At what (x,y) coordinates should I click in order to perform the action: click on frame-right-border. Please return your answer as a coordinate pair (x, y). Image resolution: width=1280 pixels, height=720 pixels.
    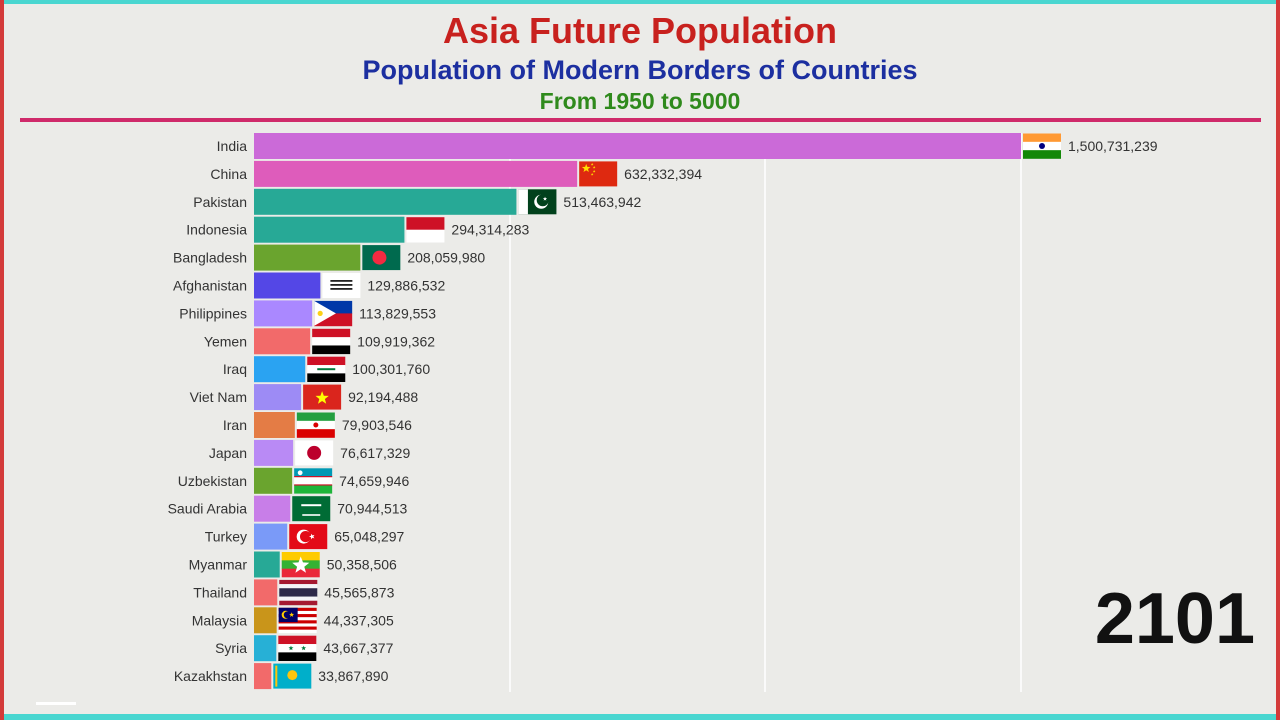
    Looking at the image, I should click on (1278, 360).